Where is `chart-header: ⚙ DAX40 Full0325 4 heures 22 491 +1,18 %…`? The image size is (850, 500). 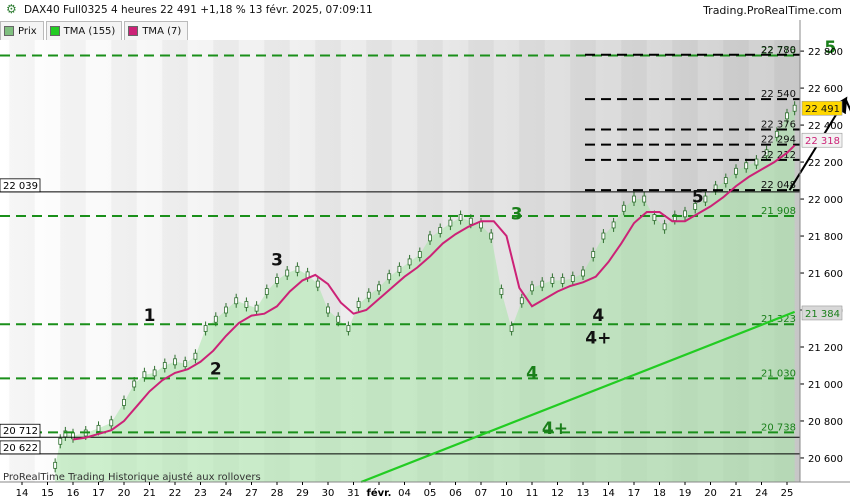 chart-header: ⚙ DAX40 Full0325 4 heures 22 491 +1,18 %… is located at coordinates (425, 10).